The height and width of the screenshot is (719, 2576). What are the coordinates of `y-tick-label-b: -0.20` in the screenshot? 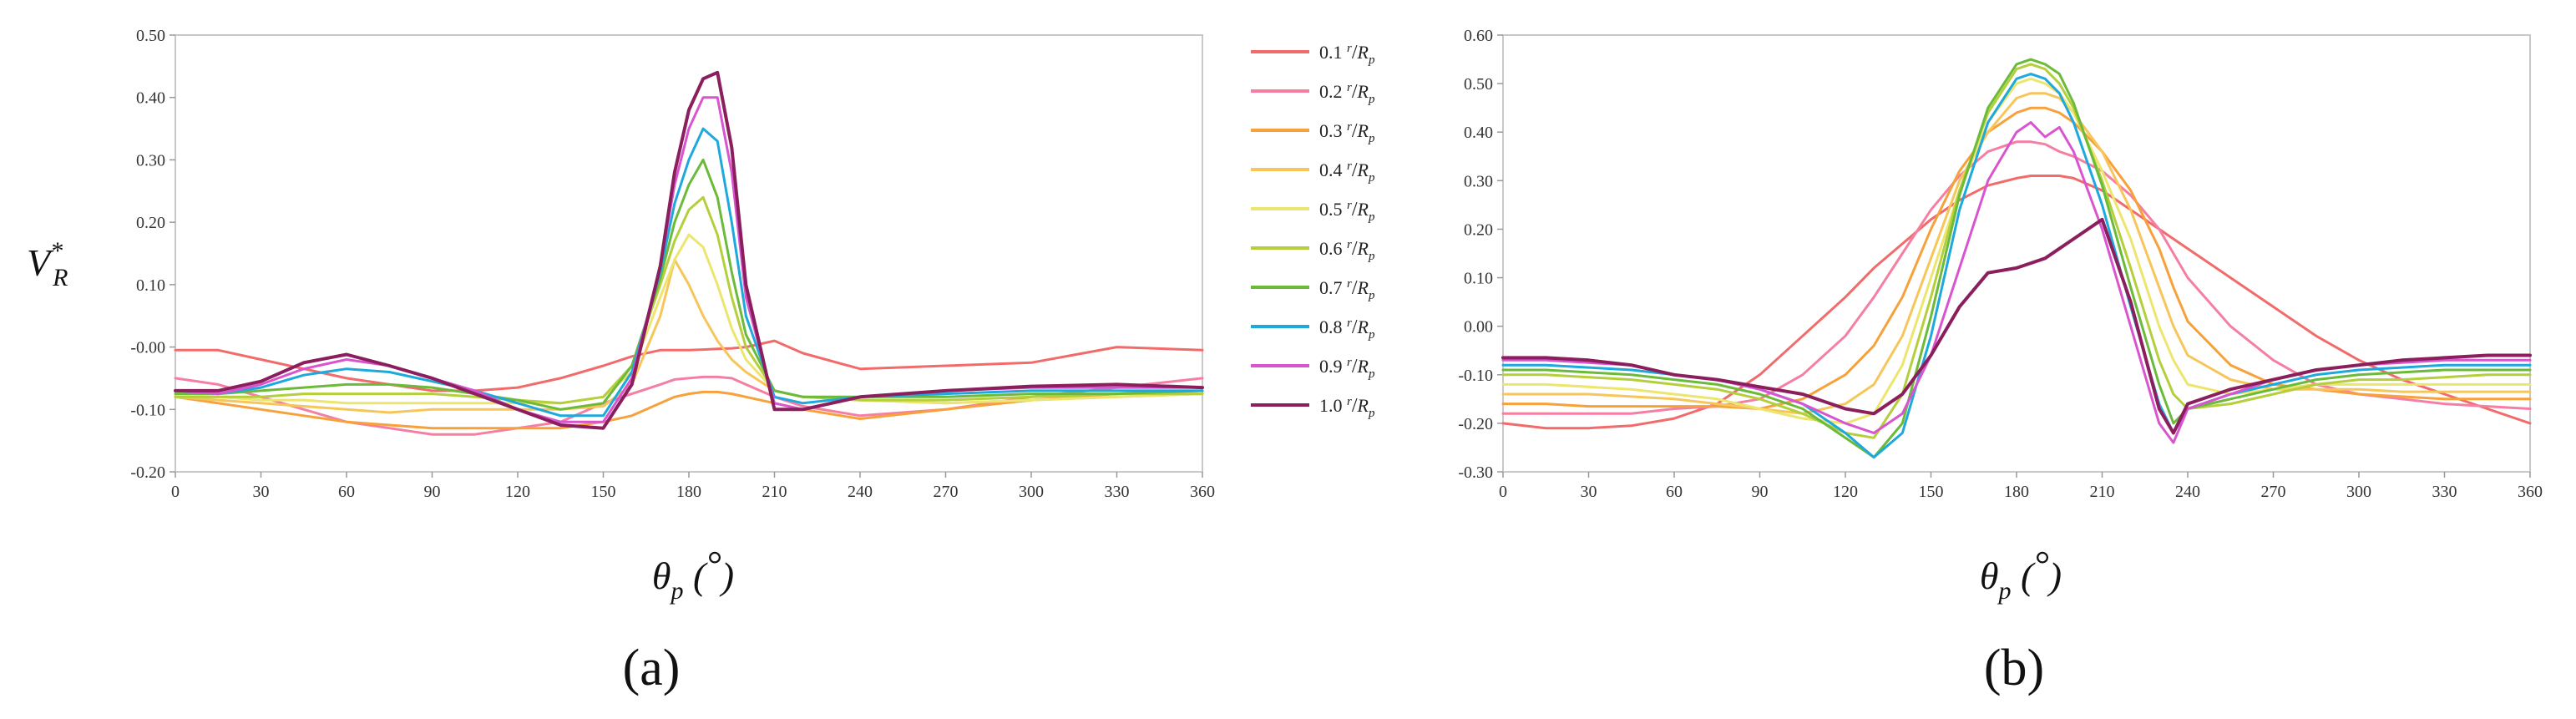 It's located at (1475, 424).